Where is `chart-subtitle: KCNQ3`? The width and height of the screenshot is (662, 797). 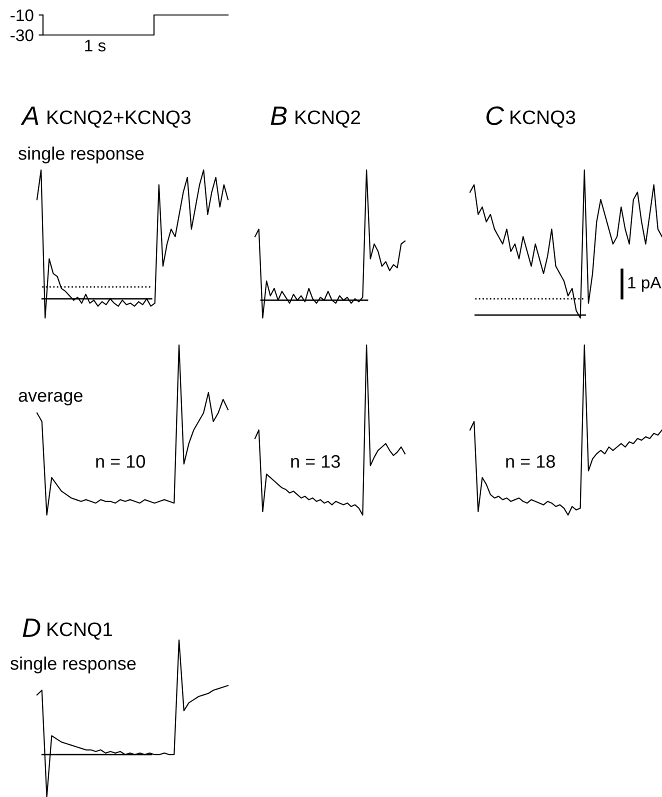 chart-subtitle: KCNQ3 is located at coordinates (543, 119).